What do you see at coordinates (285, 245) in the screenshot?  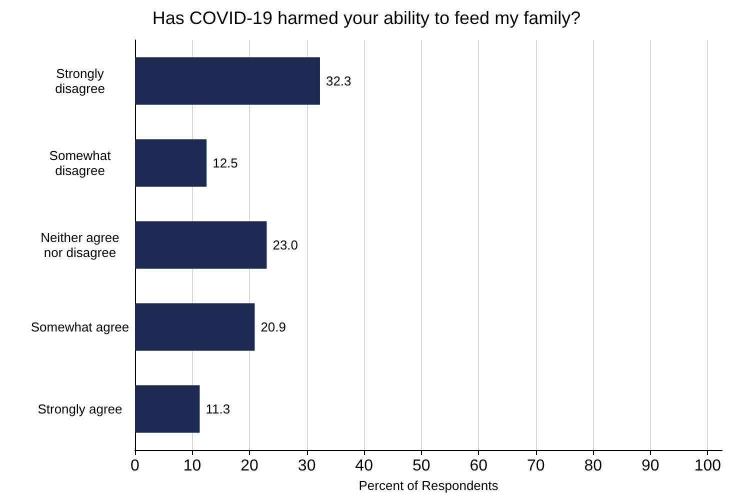 I see `data-label: 23.0` at bounding box center [285, 245].